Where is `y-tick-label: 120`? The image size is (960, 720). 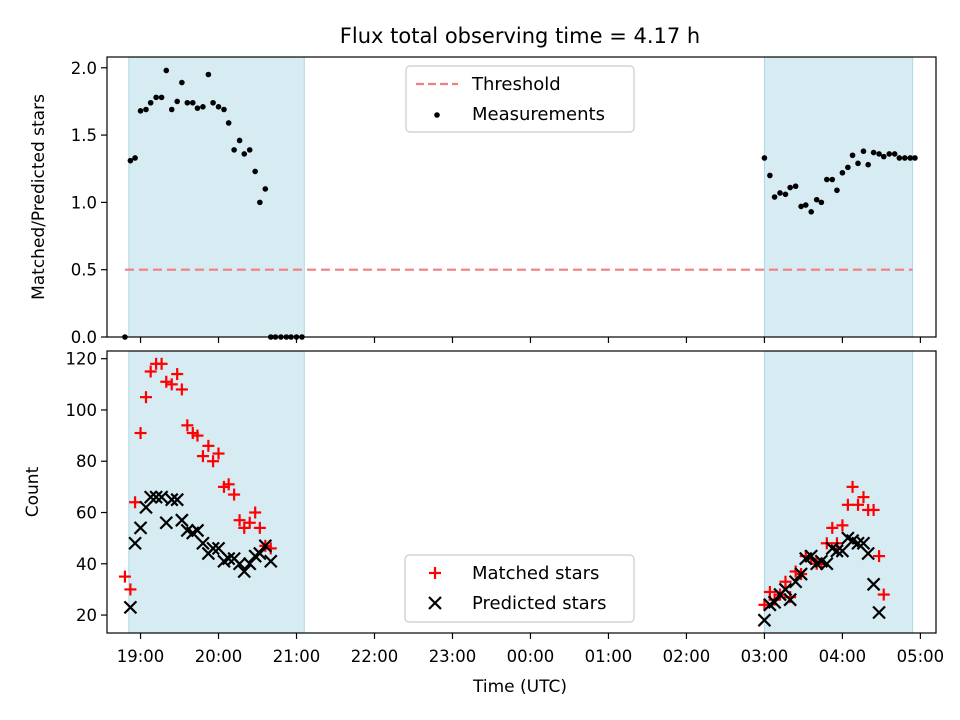 y-tick-label: 120 is located at coordinates (82, 359).